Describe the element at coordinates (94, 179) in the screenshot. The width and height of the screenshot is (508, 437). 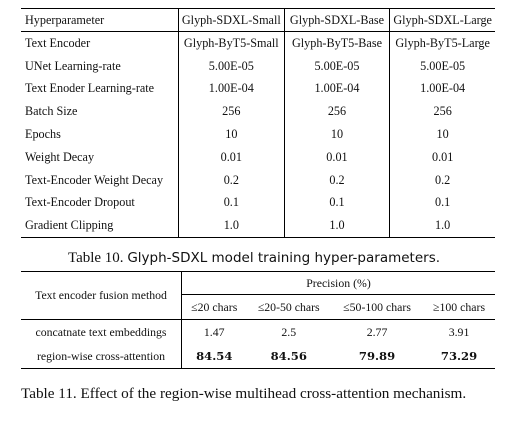
I see `row-label: Text-Encoder Weight Decay` at that location.